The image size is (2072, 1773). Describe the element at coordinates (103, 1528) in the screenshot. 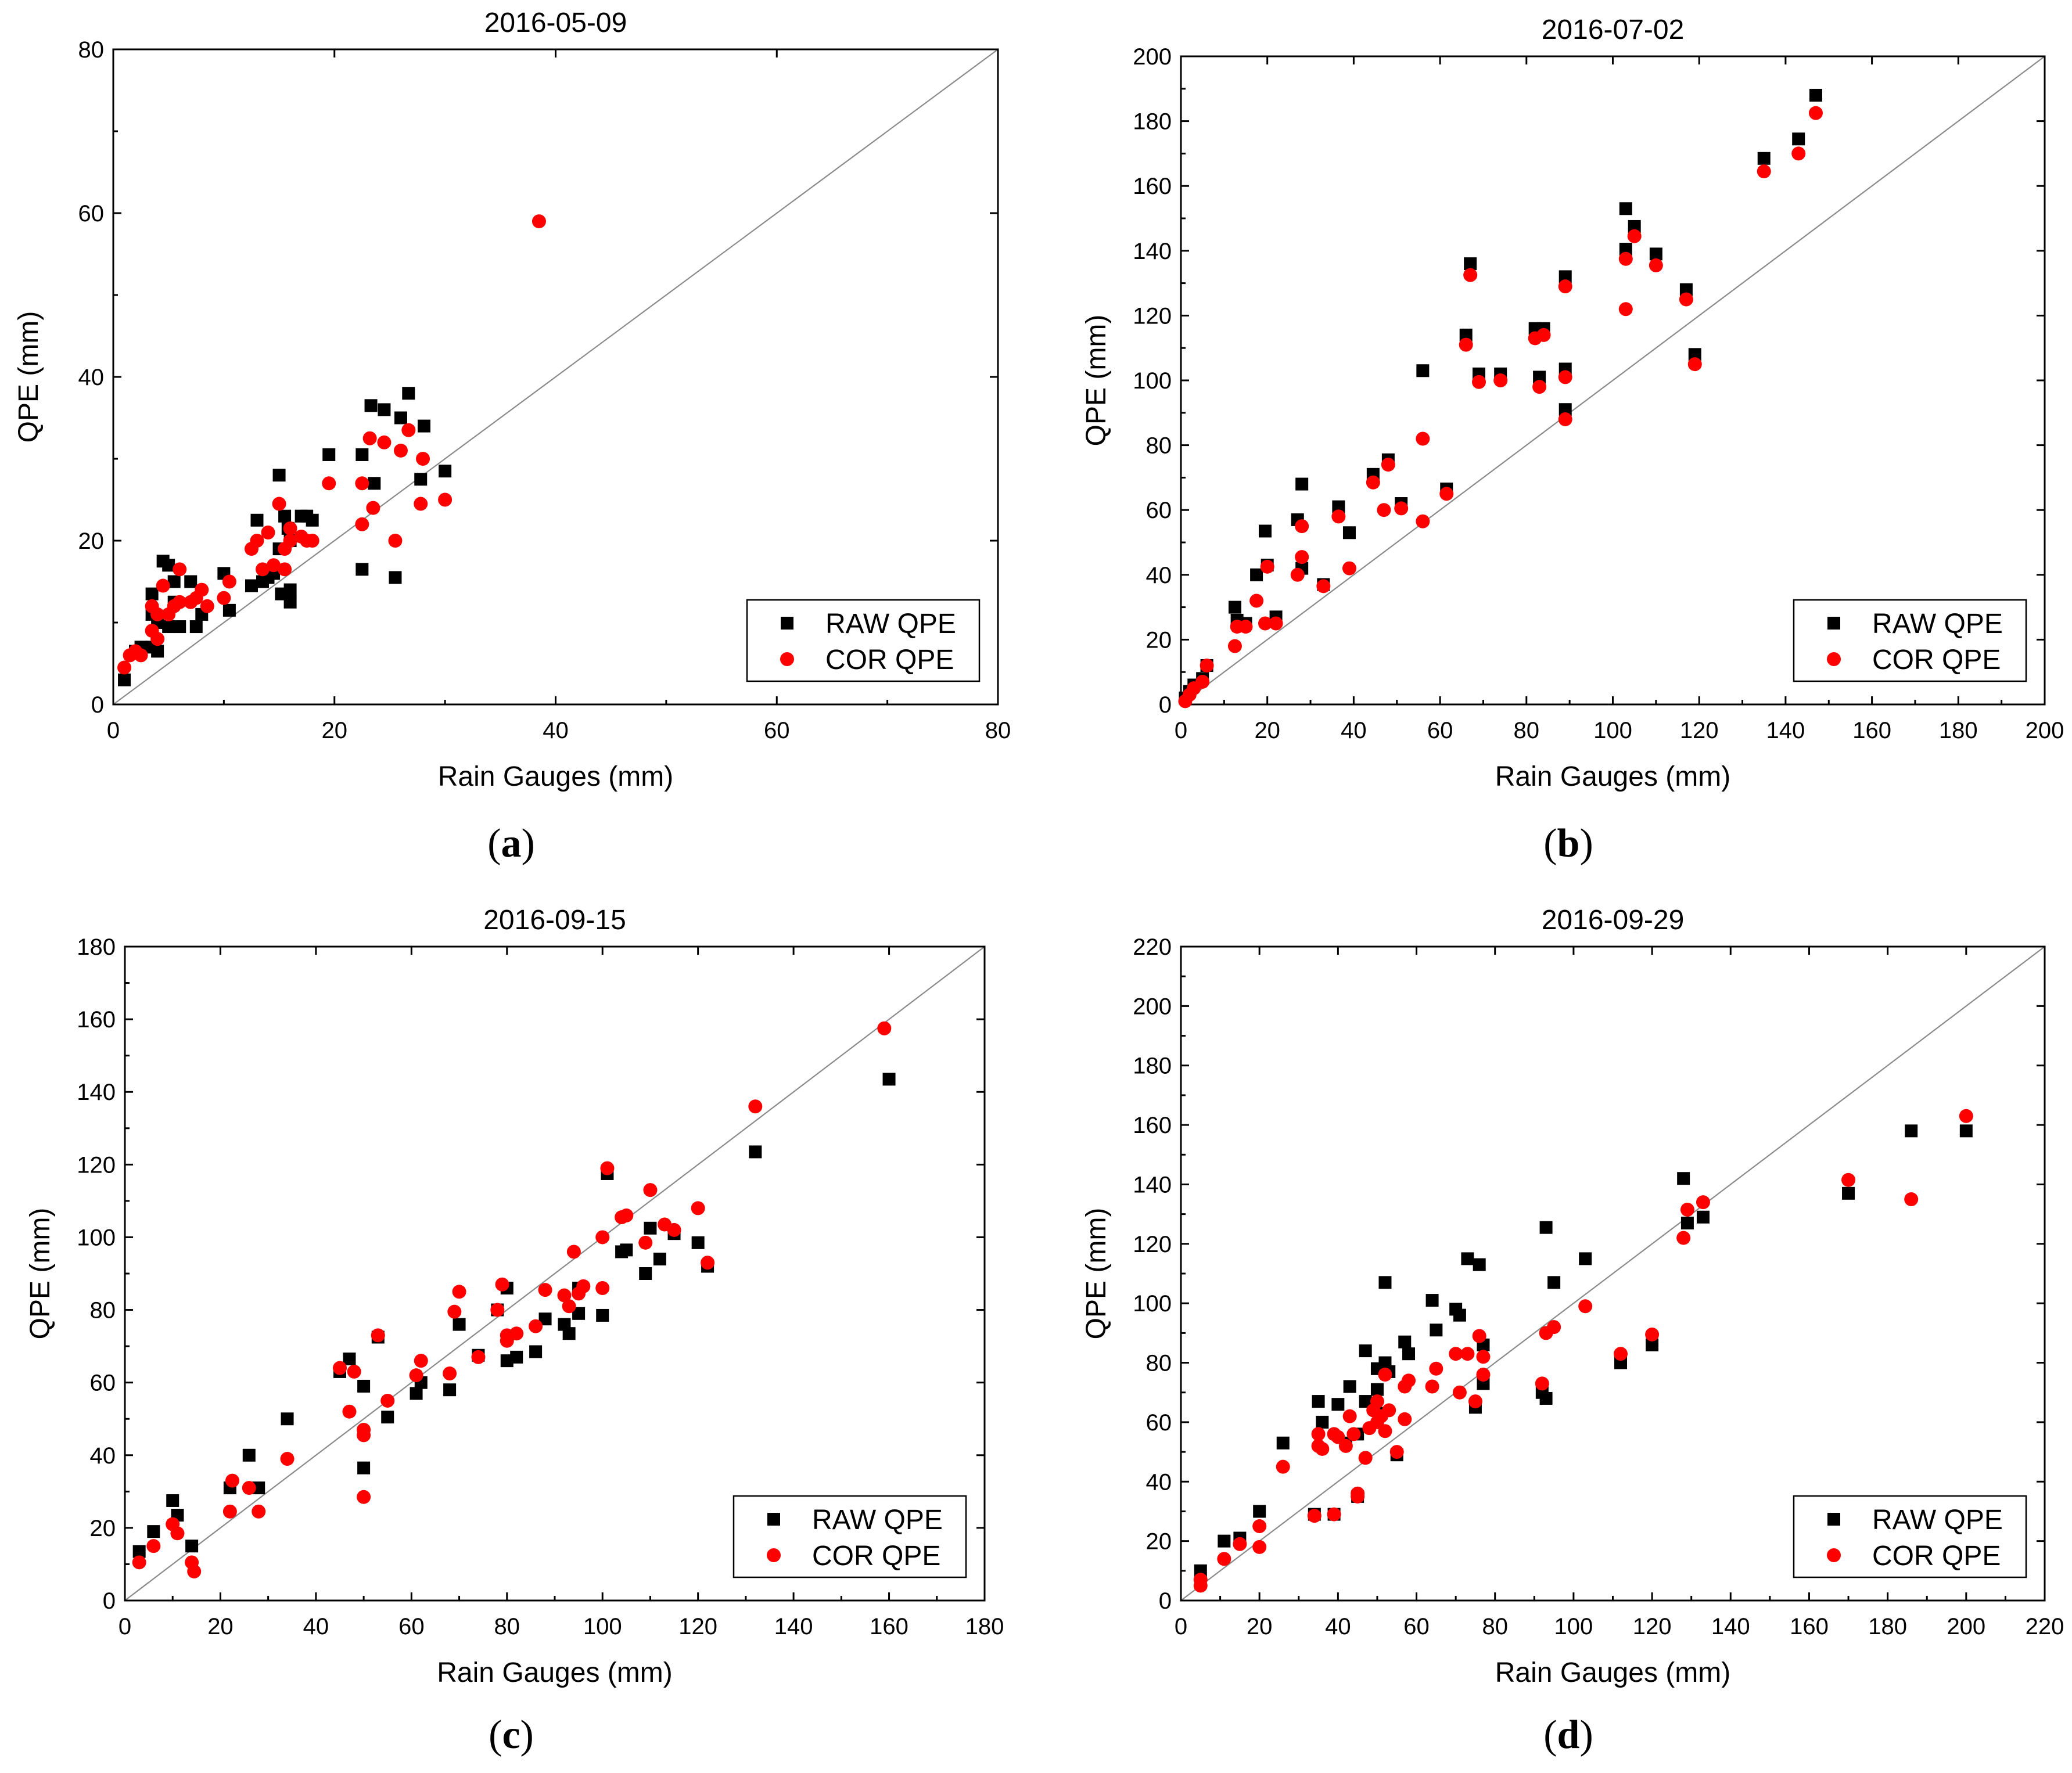

I see `y-tick-label: 20` at that location.